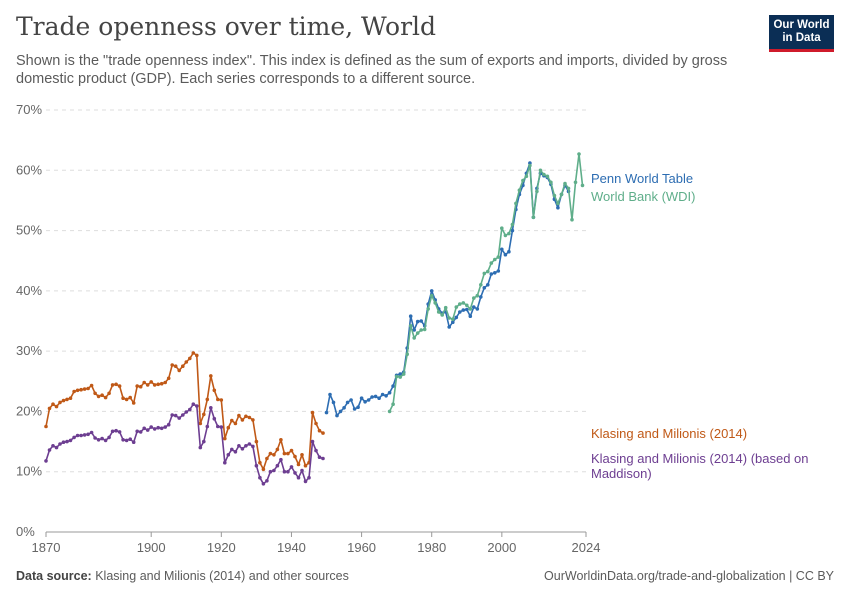 The width and height of the screenshot is (850, 600). What do you see at coordinates (25, 531) in the screenshot?
I see `y-tick-label: 0%` at bounding box center [25, 531].